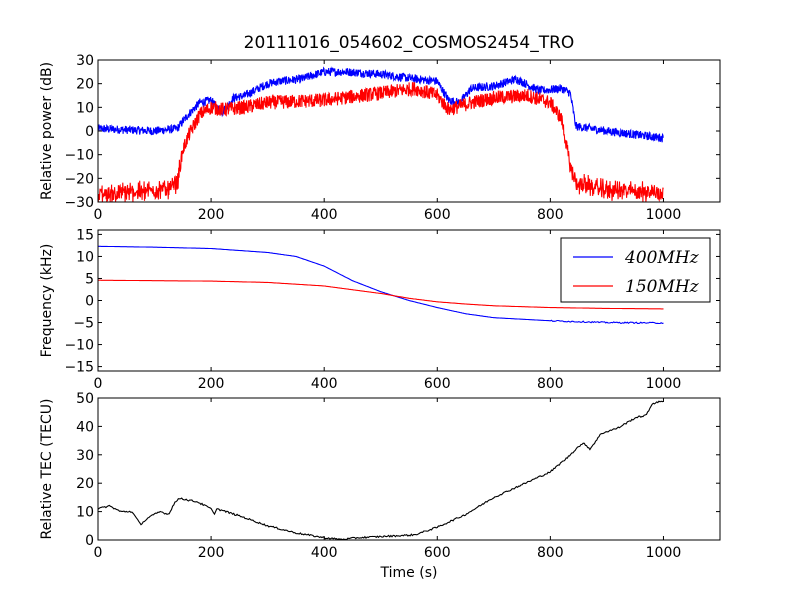 The image size is (800, 600). Describe the element at coordinates (79, 179) in the screenshot. I see `y-tick-label: −20` at that location.